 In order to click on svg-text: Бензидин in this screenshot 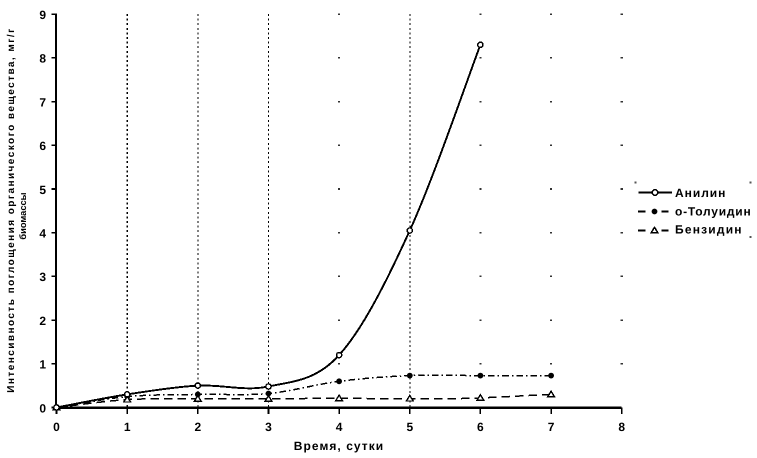, I will do `click(709, 229)`.